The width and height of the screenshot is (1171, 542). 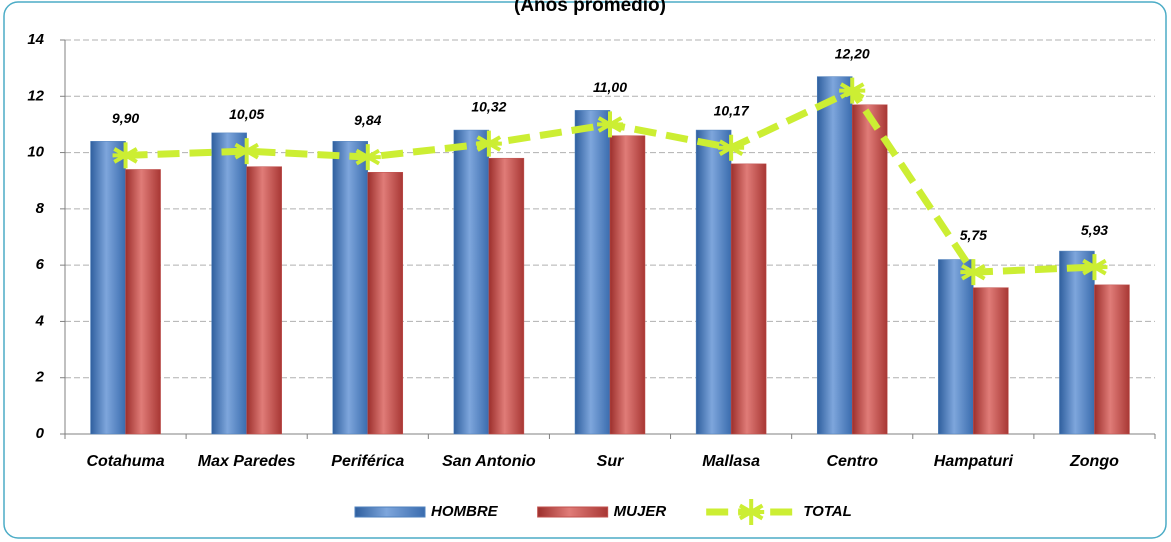 What do you see at coordinates (973, 235) in the screenshot?
I see `value-label: 5,75` at bounding box center [973, 235].